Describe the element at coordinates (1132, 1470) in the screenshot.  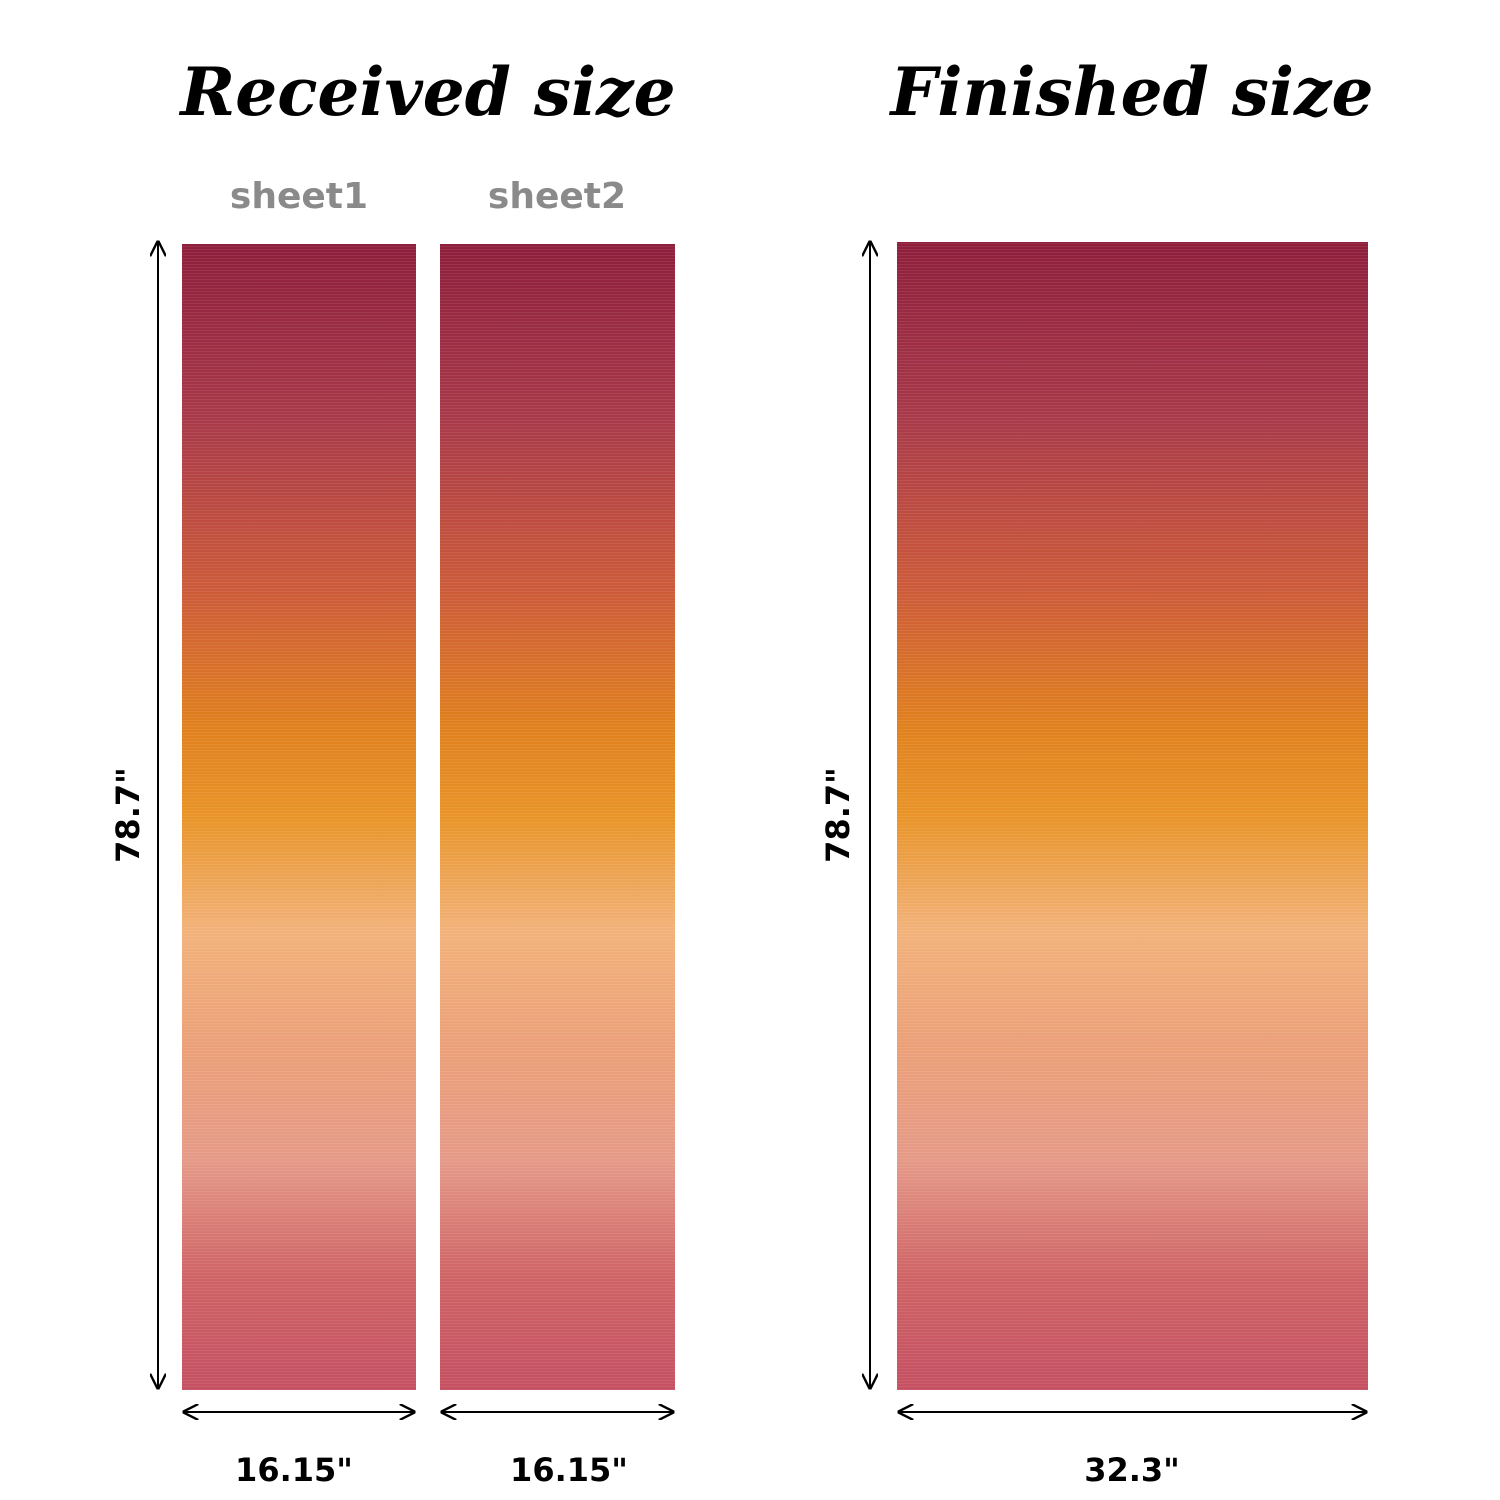
I see `width-label: 32.3"` at that location.